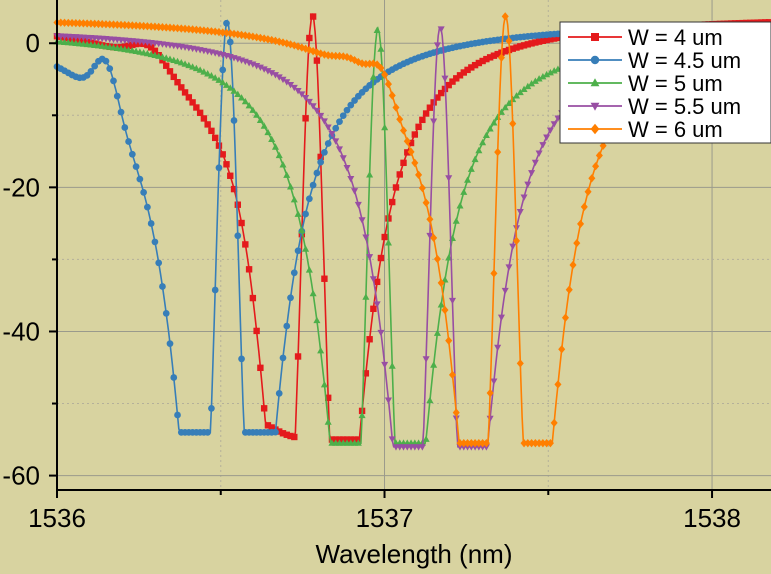 This screenshot has height=574, width=771. Describe the element at coordinates (21, 331) in the screenshot. I see `y-tick-label: -40` at that location.